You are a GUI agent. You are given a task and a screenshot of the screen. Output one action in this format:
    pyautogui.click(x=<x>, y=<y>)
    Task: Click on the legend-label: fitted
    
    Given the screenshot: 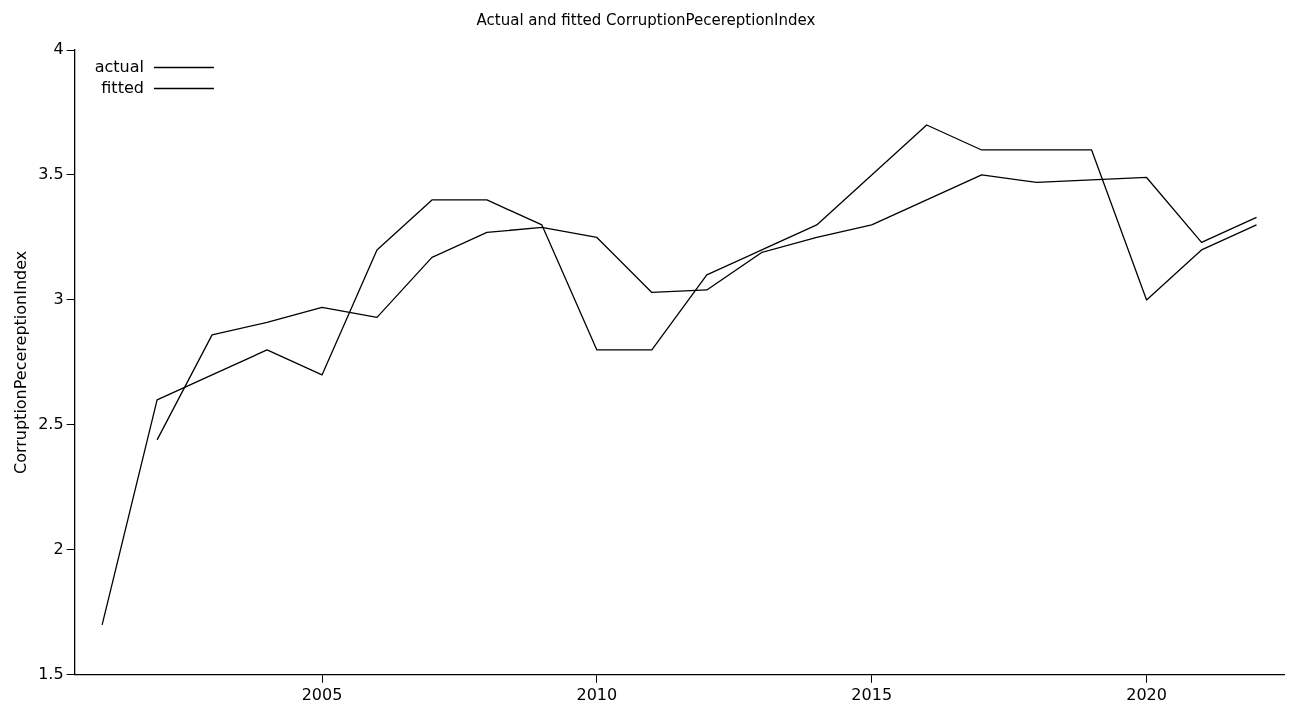 What is the action you would take?
    pyautogui.click(x=122, y=87)
    